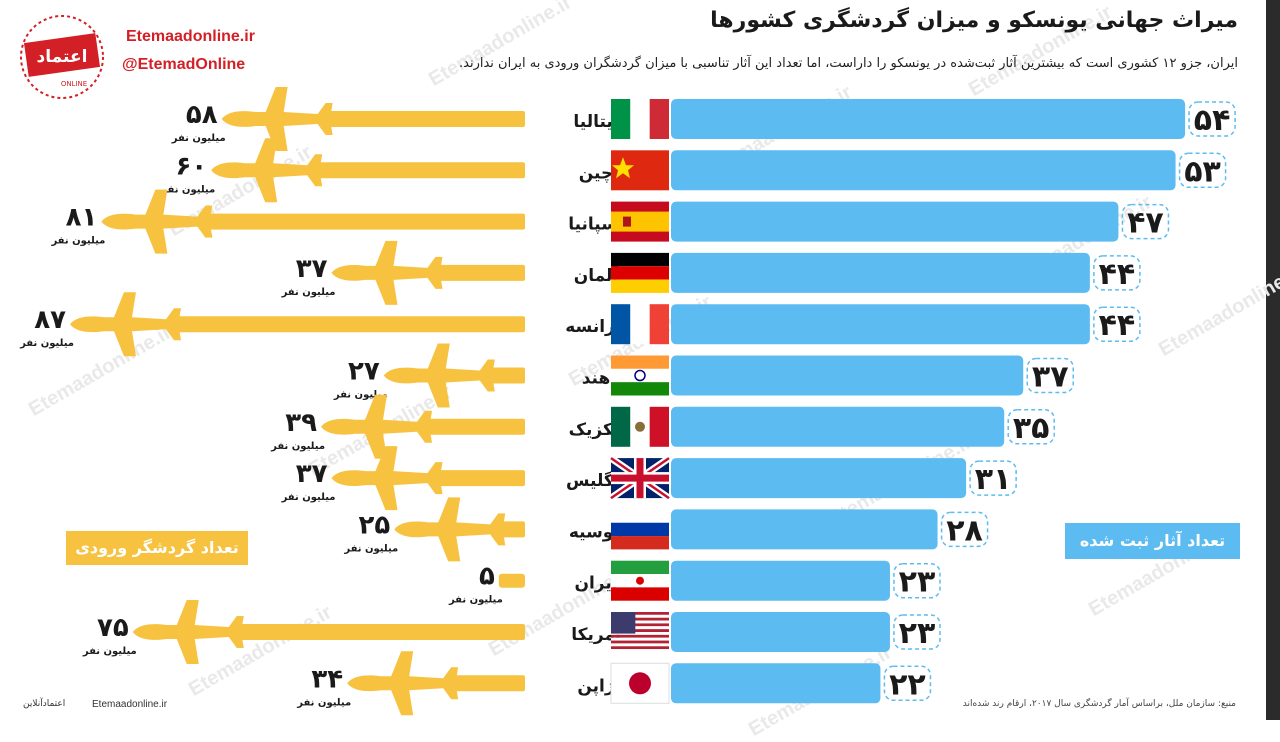 Image resolution: width=1280 pixels, height=742 pixels. What do you see at coordinates (703, 375) in the screenshot?
I see `country-row: ۲۷ میلیون نفر هند ۳۷` at bounding box center [703, 375].